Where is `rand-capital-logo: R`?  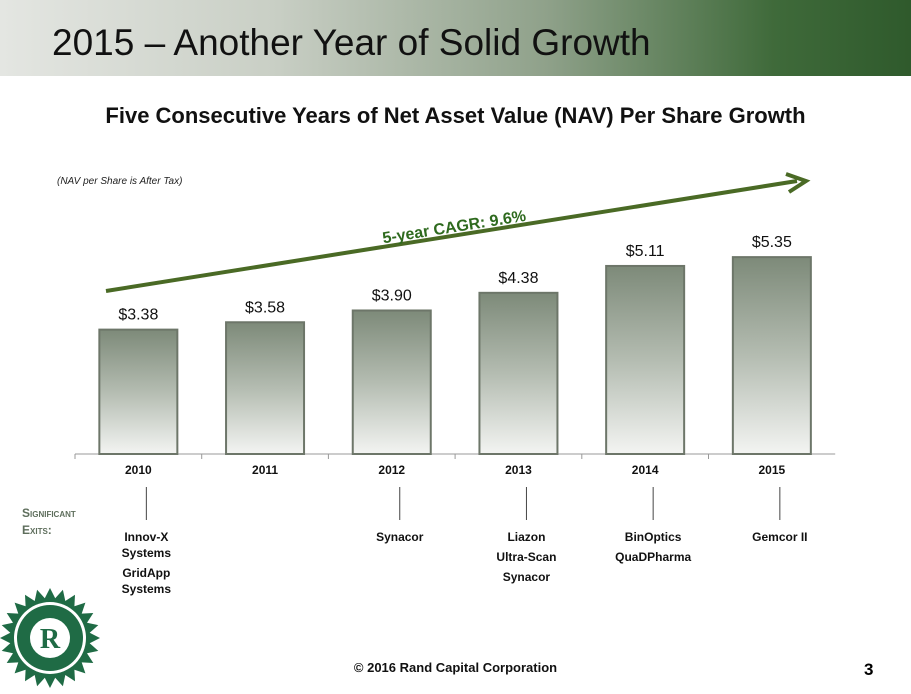 rand-capital-logo: R is located at coordinates (50, 638).